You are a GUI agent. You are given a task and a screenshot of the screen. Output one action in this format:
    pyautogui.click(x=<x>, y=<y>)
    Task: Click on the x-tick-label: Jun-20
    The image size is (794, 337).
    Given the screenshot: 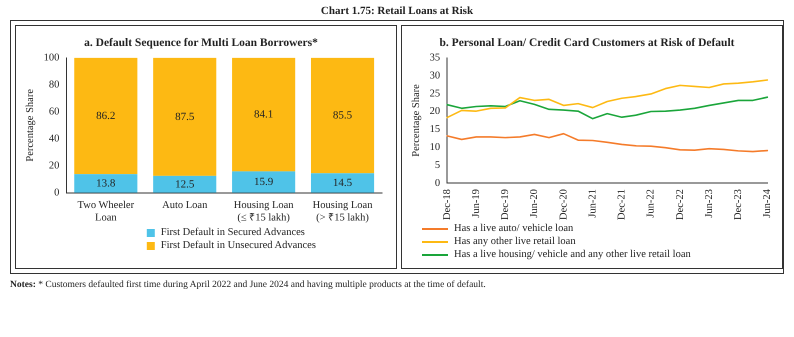 What is the action you would take?
    pyautogui.click(x=534, y=203)
    